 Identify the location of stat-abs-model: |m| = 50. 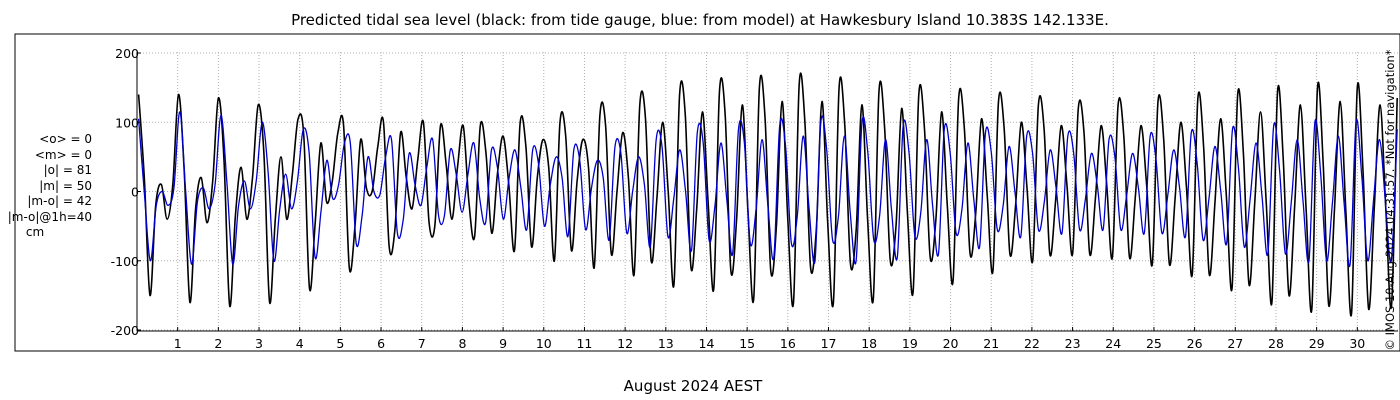
(65, 185).